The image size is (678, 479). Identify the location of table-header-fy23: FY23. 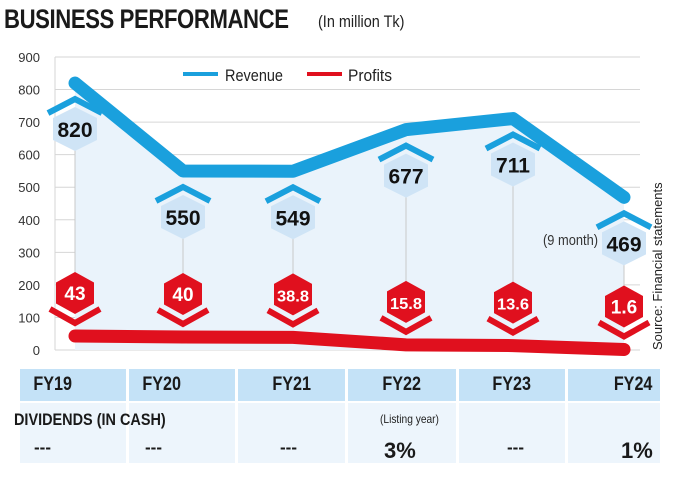
(512, 385).